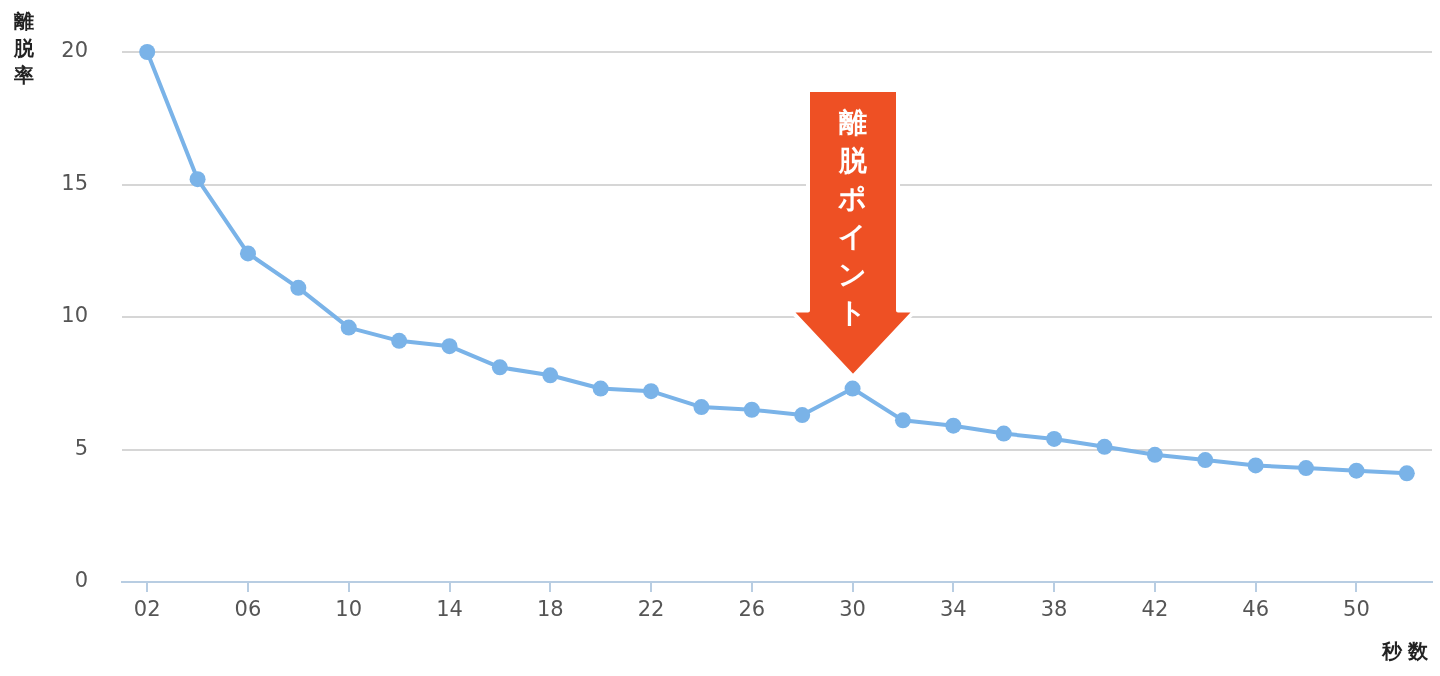 This screenshot has width=1440, height=676. What do you see at coordinates (248, 609) in the screenshot?
I see `x-tick-label: 06` at bounding box center [248, 609].